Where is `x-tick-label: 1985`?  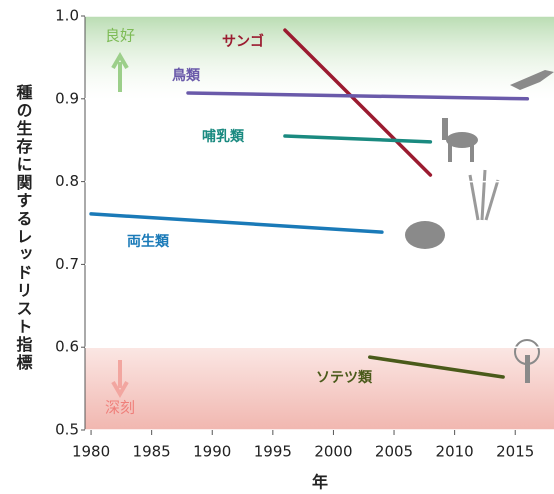 x-tick-label: 1985 is located at coordinates (152, 452).